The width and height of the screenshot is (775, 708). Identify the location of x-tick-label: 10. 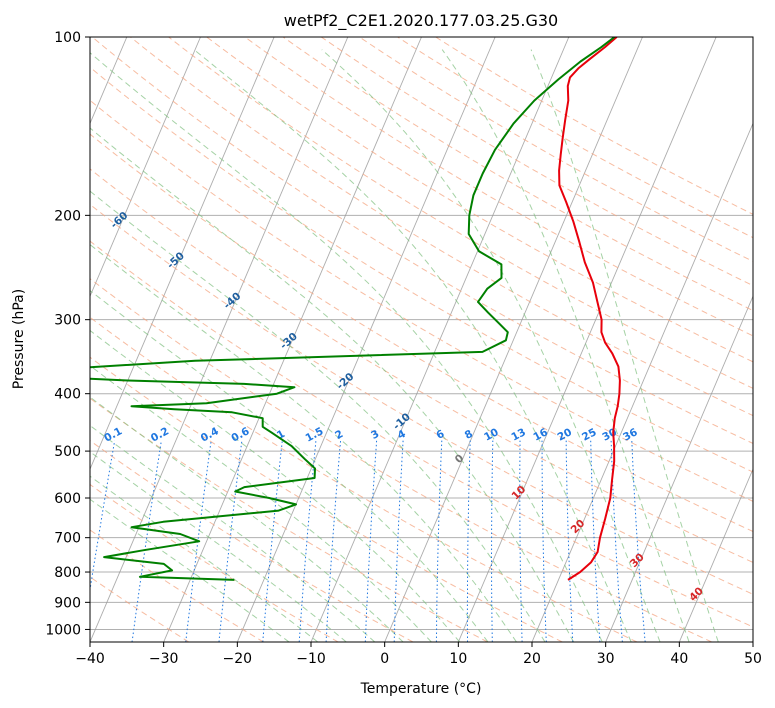
(458, 659).